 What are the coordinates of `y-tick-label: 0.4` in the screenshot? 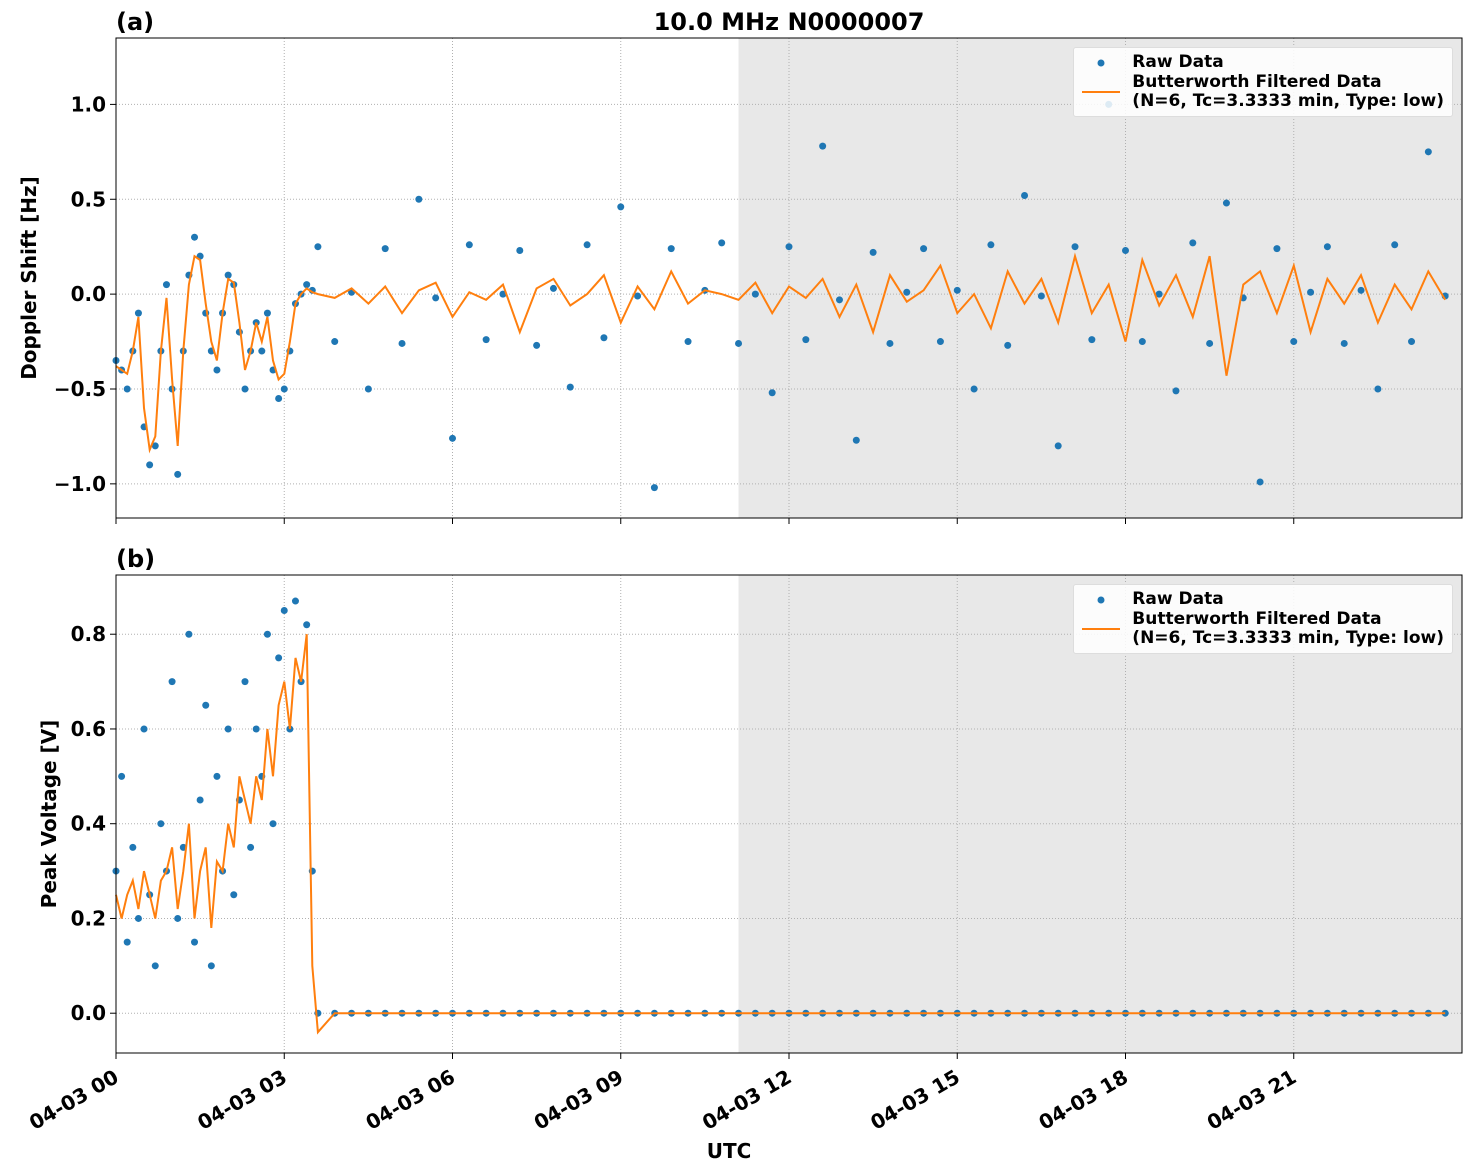 It's located at (88, 824).